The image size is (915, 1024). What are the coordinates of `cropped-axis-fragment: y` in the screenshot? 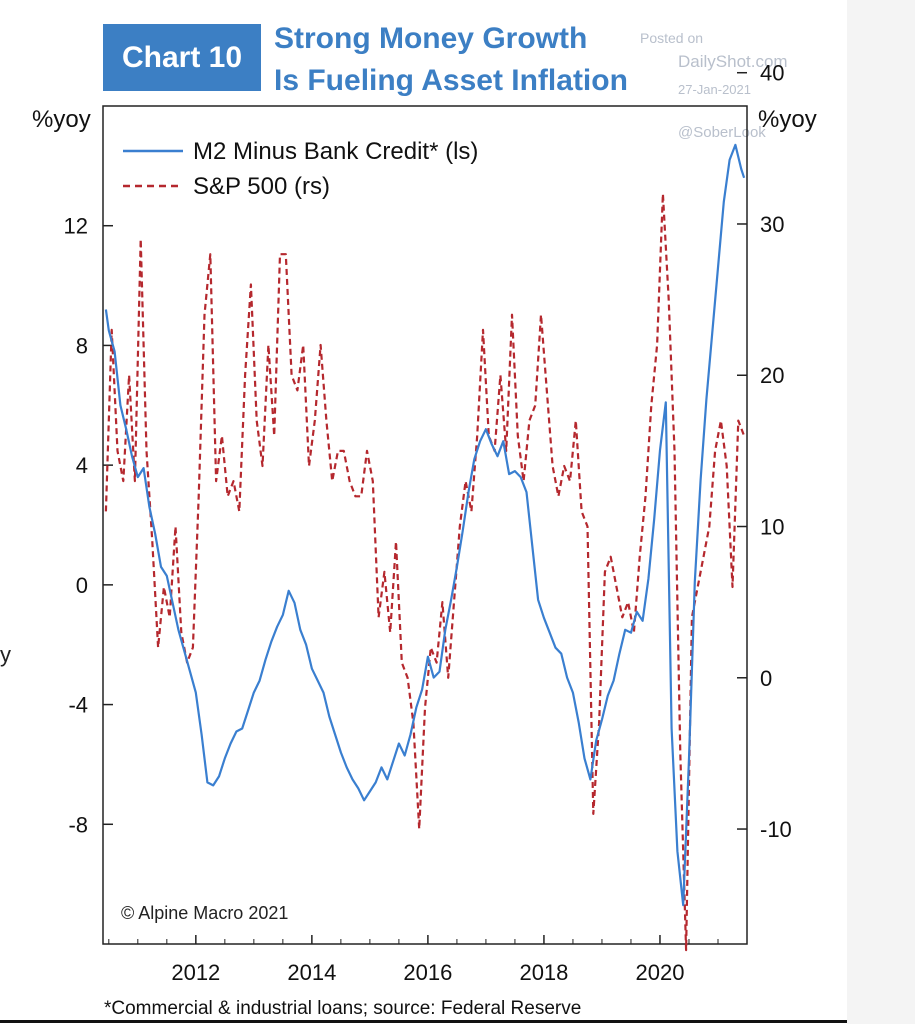 It's located at (5, 654).